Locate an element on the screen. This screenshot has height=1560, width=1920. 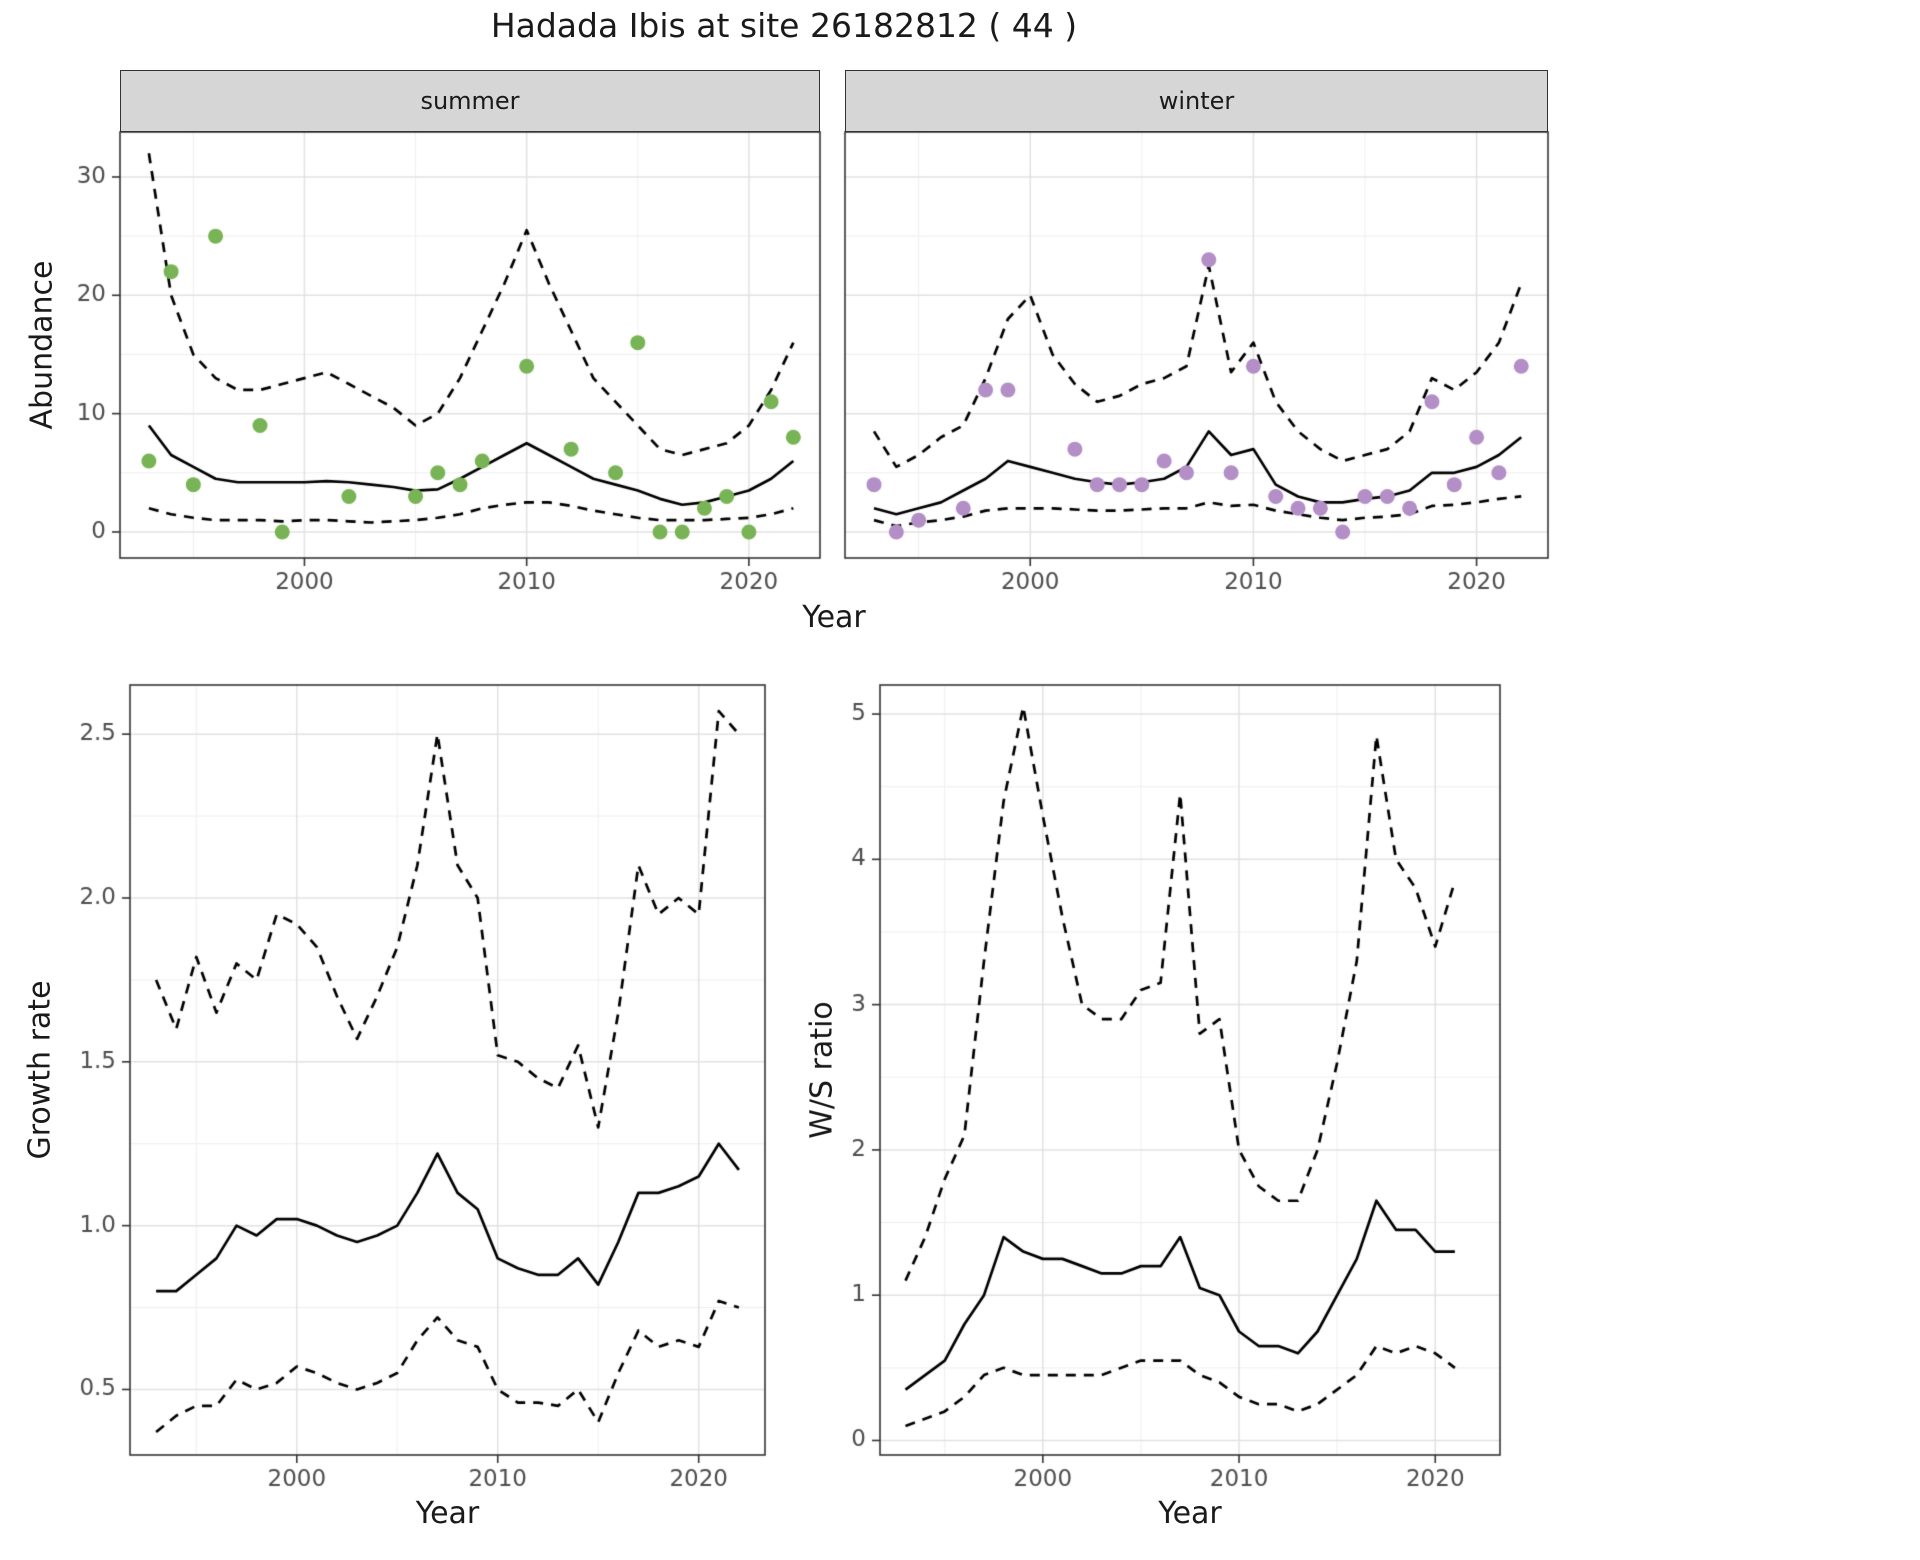
facet-strip-winter-label: winter is located at coordinates (1196, 101).